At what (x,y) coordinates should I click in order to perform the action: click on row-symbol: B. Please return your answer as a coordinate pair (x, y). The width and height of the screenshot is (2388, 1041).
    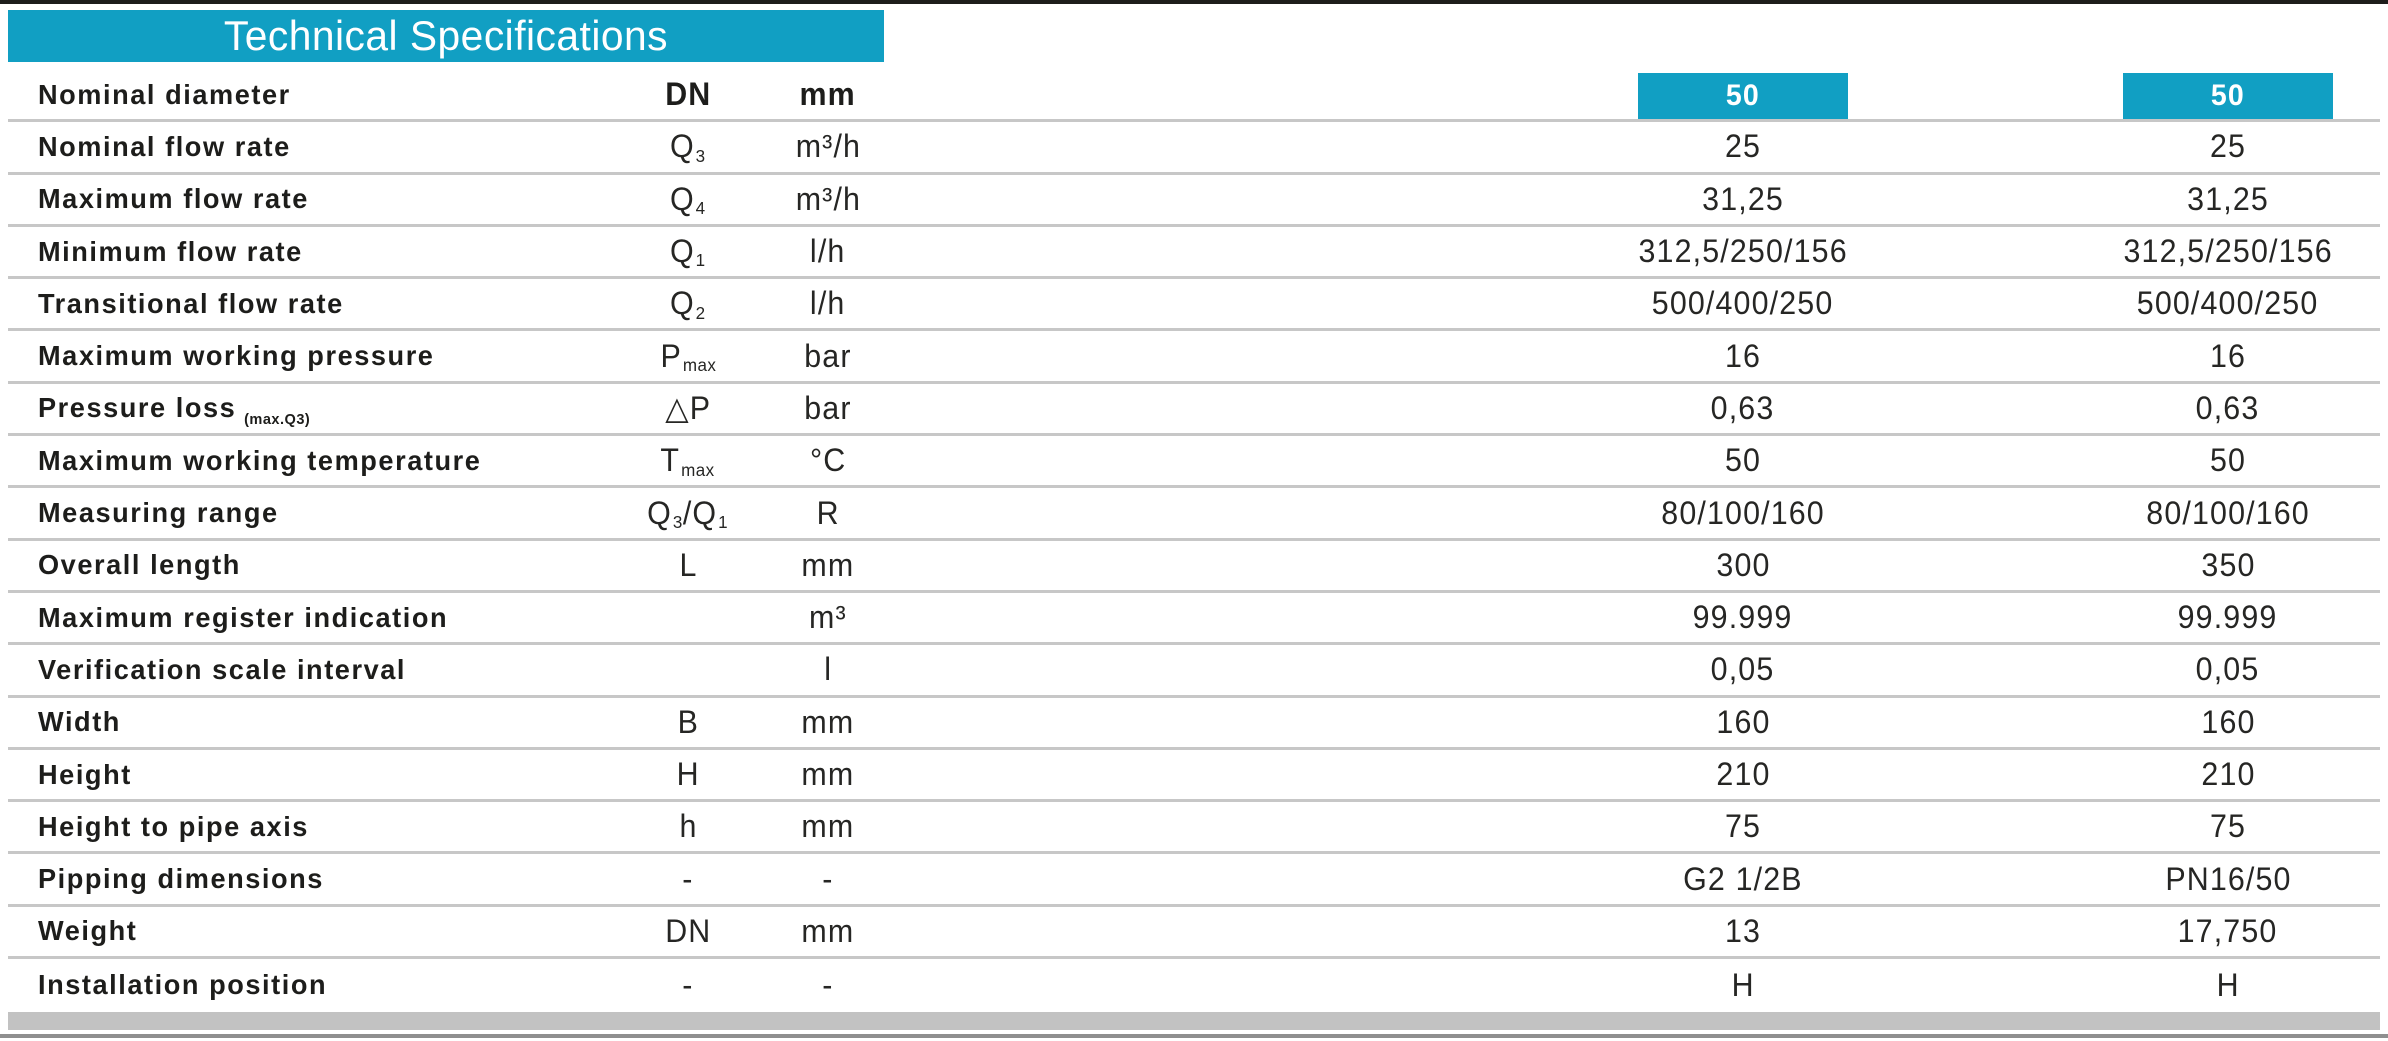
    Looking at the image, I should click on (688, 721).